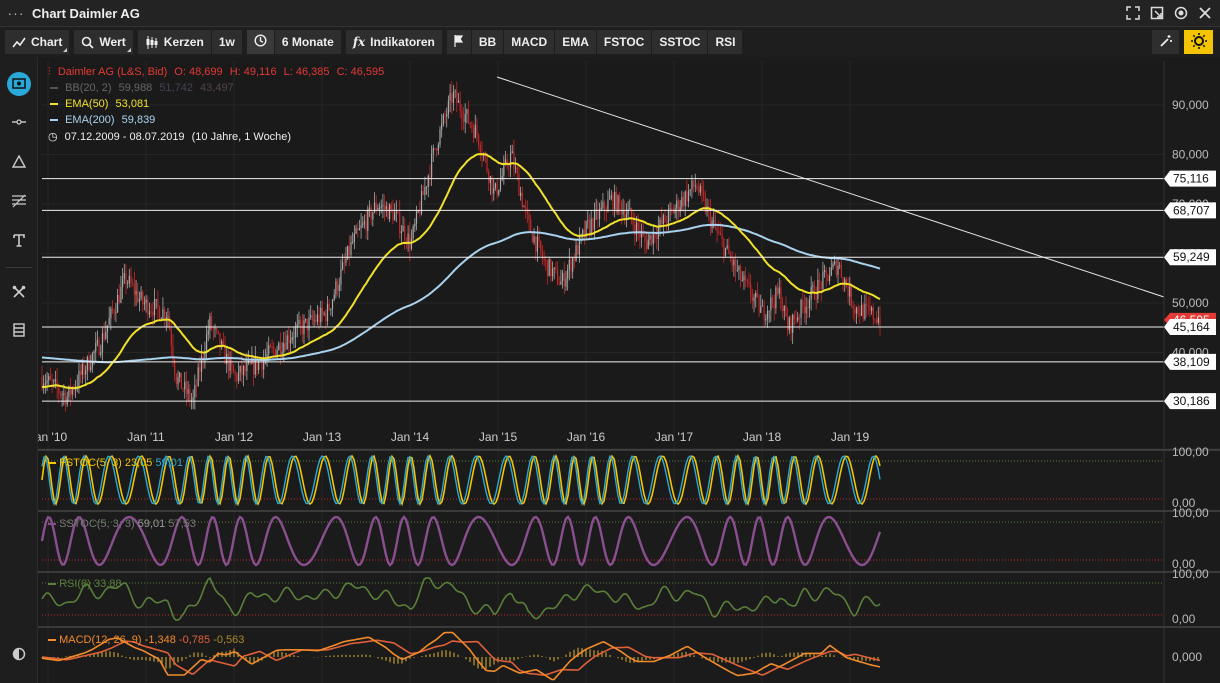  Describe the element at coordinates (308, 42) in the screenshot. I see `time-range-button: 6 Monate` at that location.